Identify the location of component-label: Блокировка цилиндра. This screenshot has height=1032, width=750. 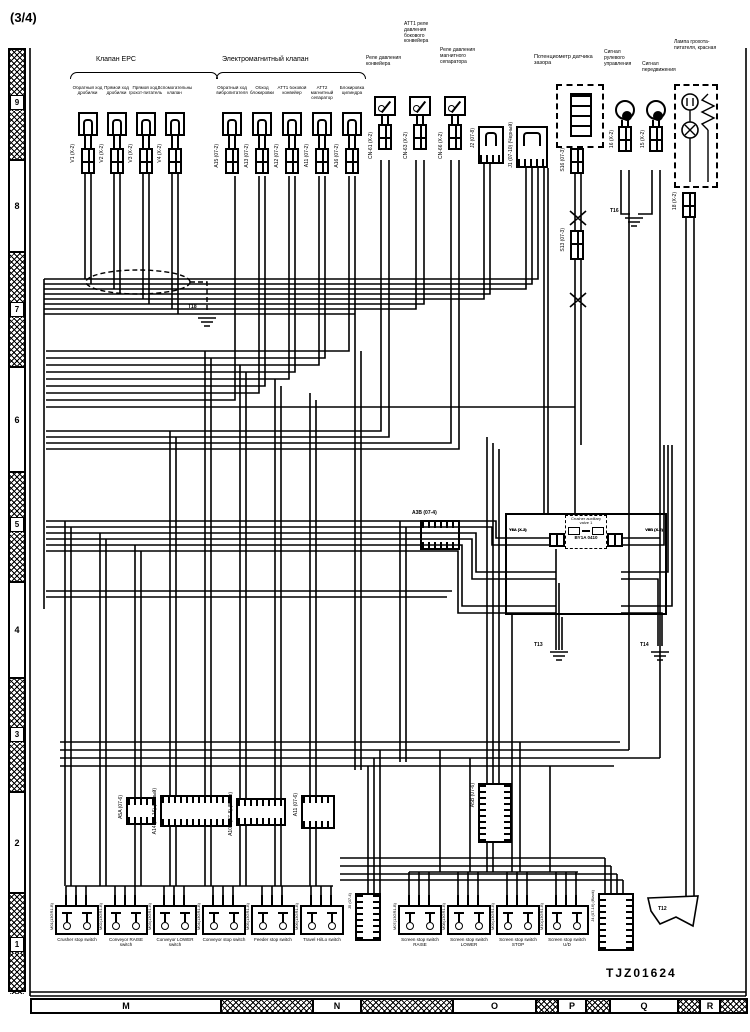
(352, 90).